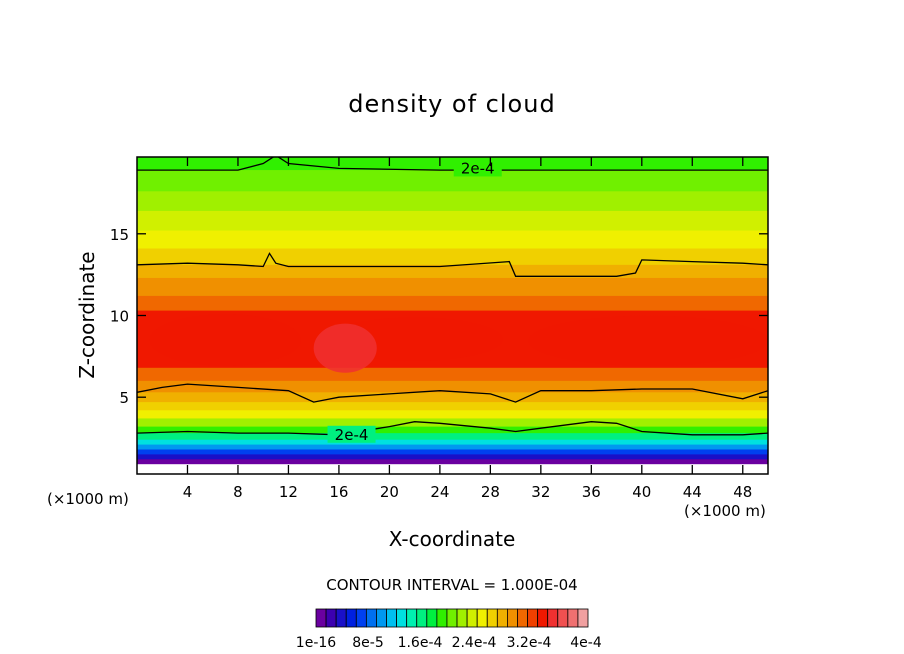 This screenshot has width=904, height=654. I want to click on y-tick-label-5: 5, so click(124, 398).